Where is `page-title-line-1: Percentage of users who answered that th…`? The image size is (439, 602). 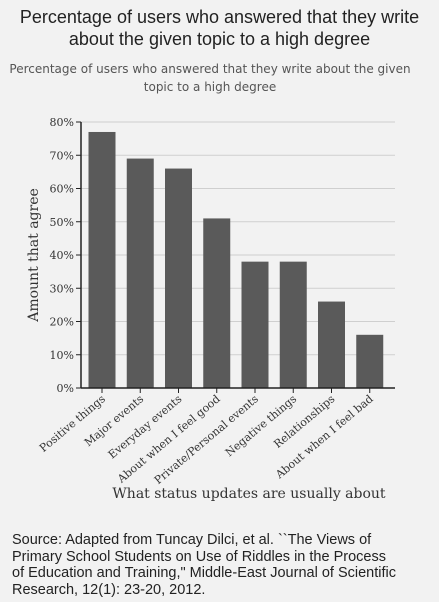 page-title-line-1: Percentage of users who answered that th… is located at coordinates (219, 17).